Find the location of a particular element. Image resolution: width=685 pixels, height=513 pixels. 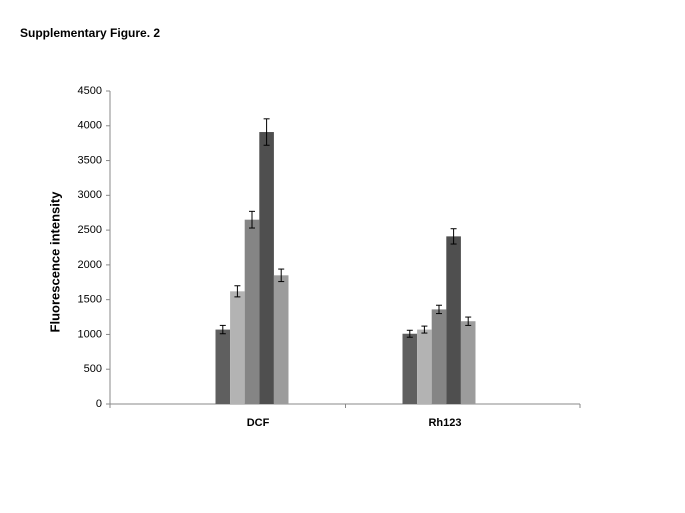

x-tick-label: Rh123 is located at coordinates (444, 423).